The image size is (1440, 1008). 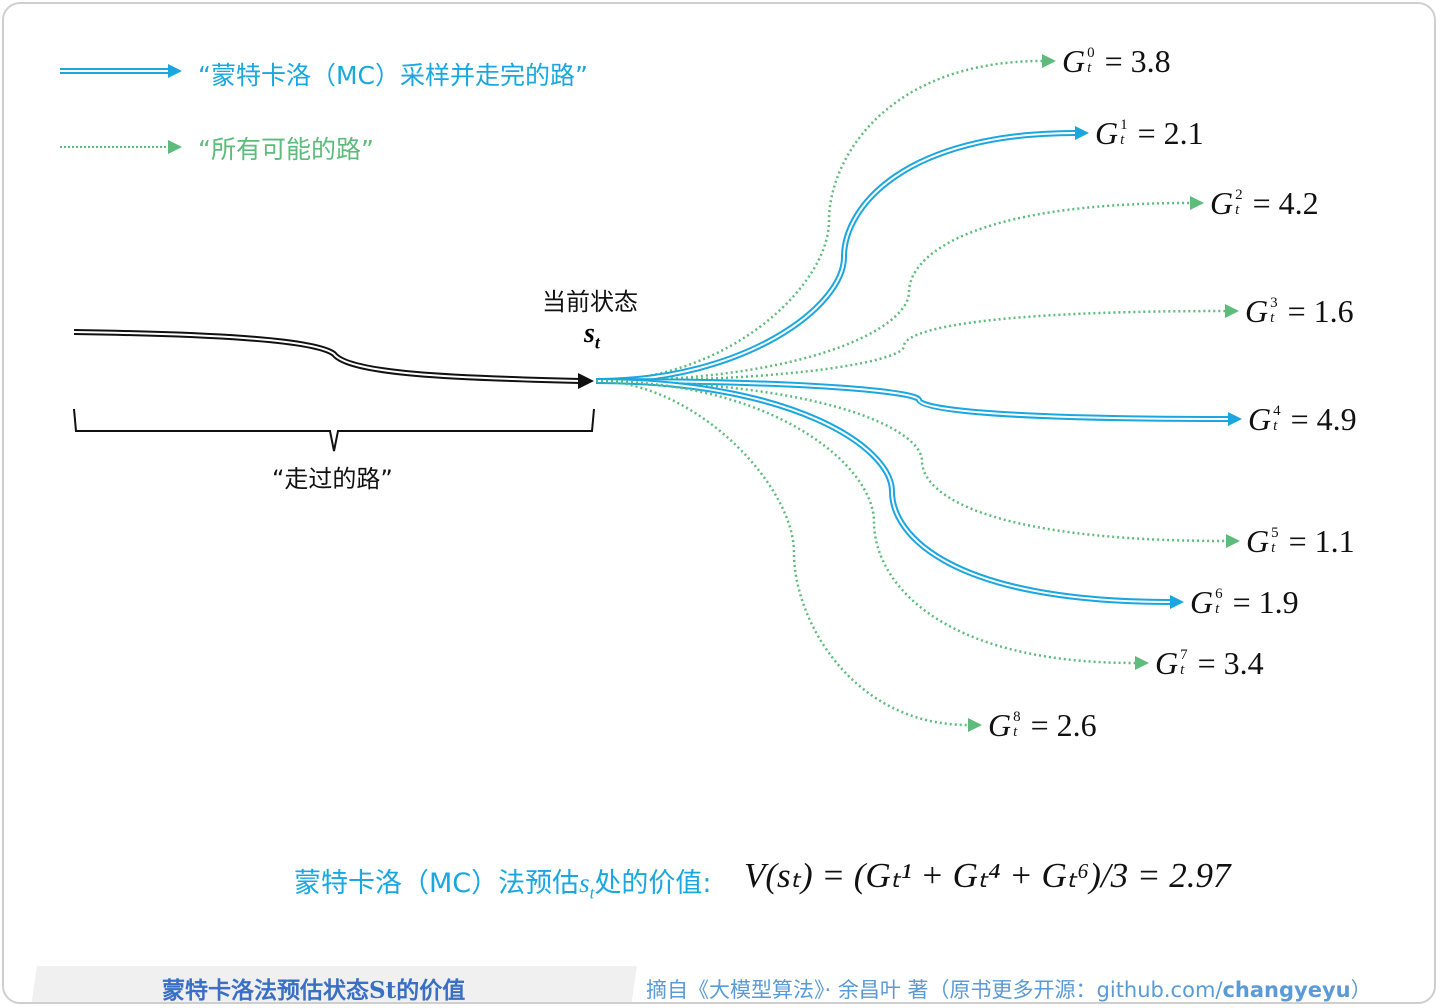 What do you see at coordinates (1299, 311) in the screenshot?
I see `return-label-3: G 3 t = 1.6` at bounding box center [1299, 311].